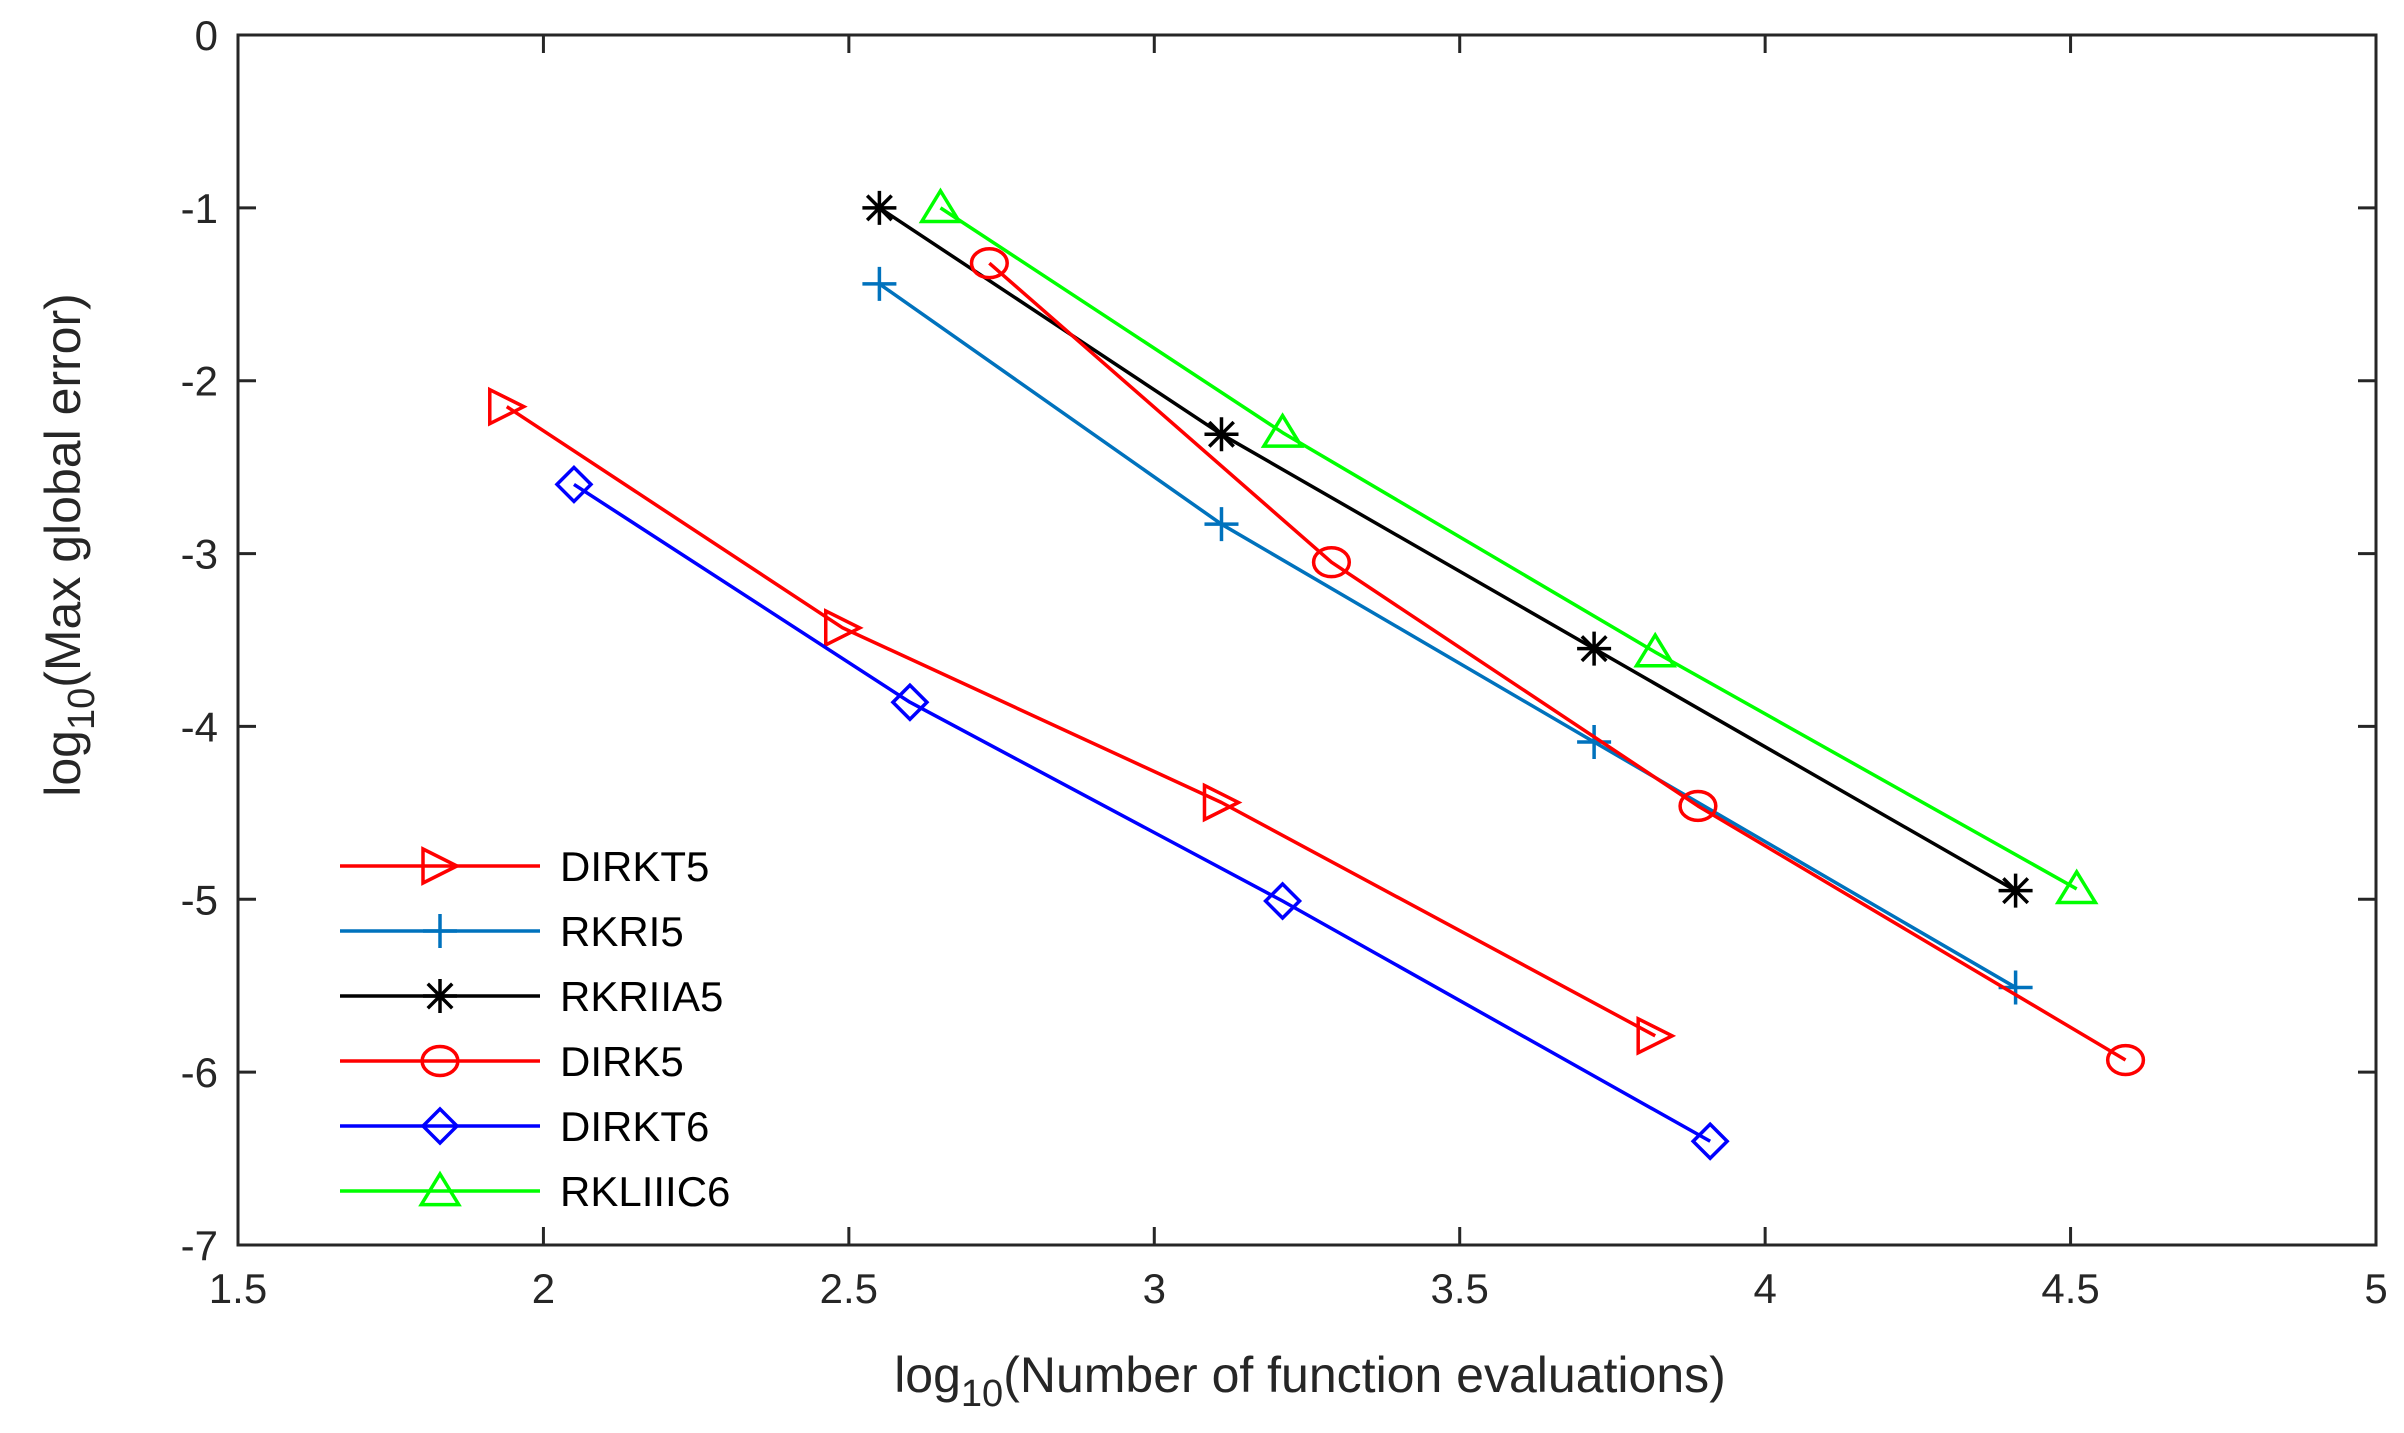  I want to click on x-axis-label-text: (Number of function evaluations), so click(1364, 1375).